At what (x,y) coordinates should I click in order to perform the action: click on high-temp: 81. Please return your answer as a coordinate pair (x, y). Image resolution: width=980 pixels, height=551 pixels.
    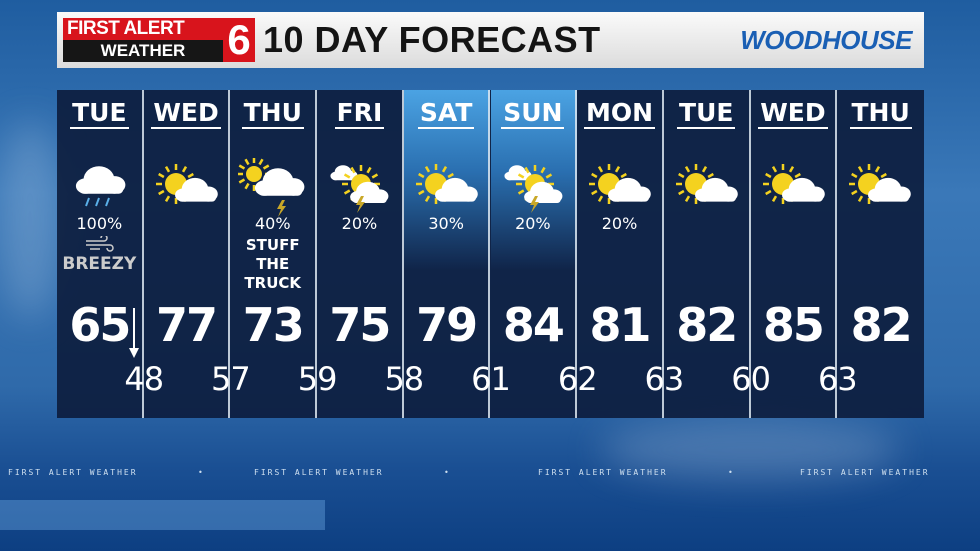
    Looking at the image, I should click on (620, 325).